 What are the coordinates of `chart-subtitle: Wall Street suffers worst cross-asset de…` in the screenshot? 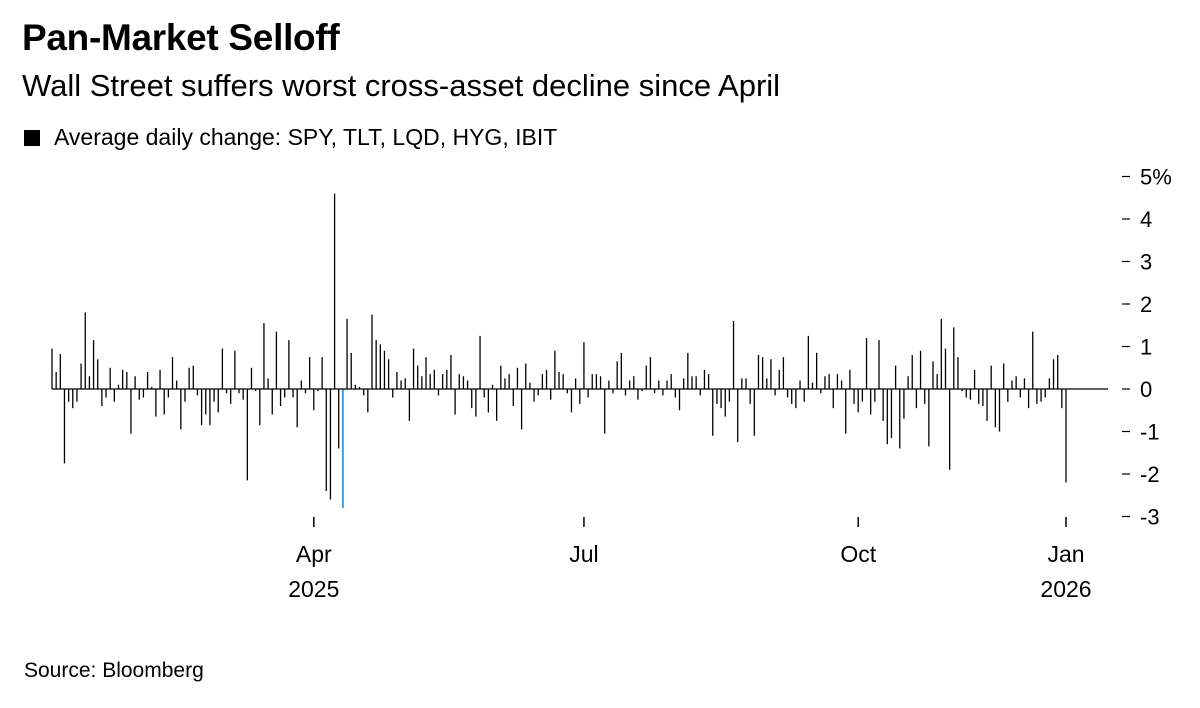 It's located at (401, 85).